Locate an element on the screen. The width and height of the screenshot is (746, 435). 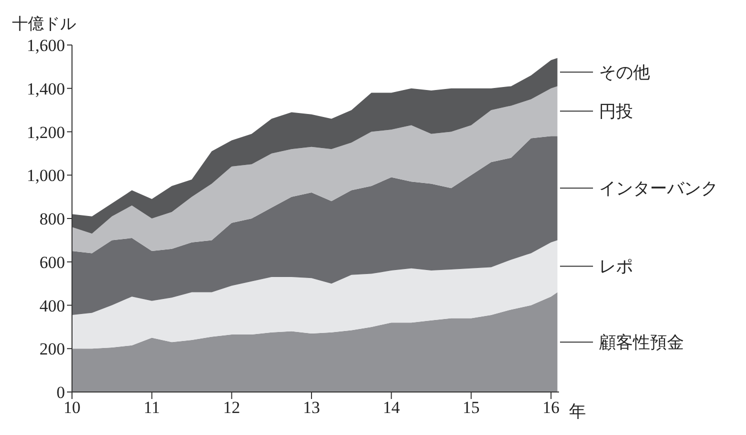
text: 円投 is located at coordinates (616, 112).